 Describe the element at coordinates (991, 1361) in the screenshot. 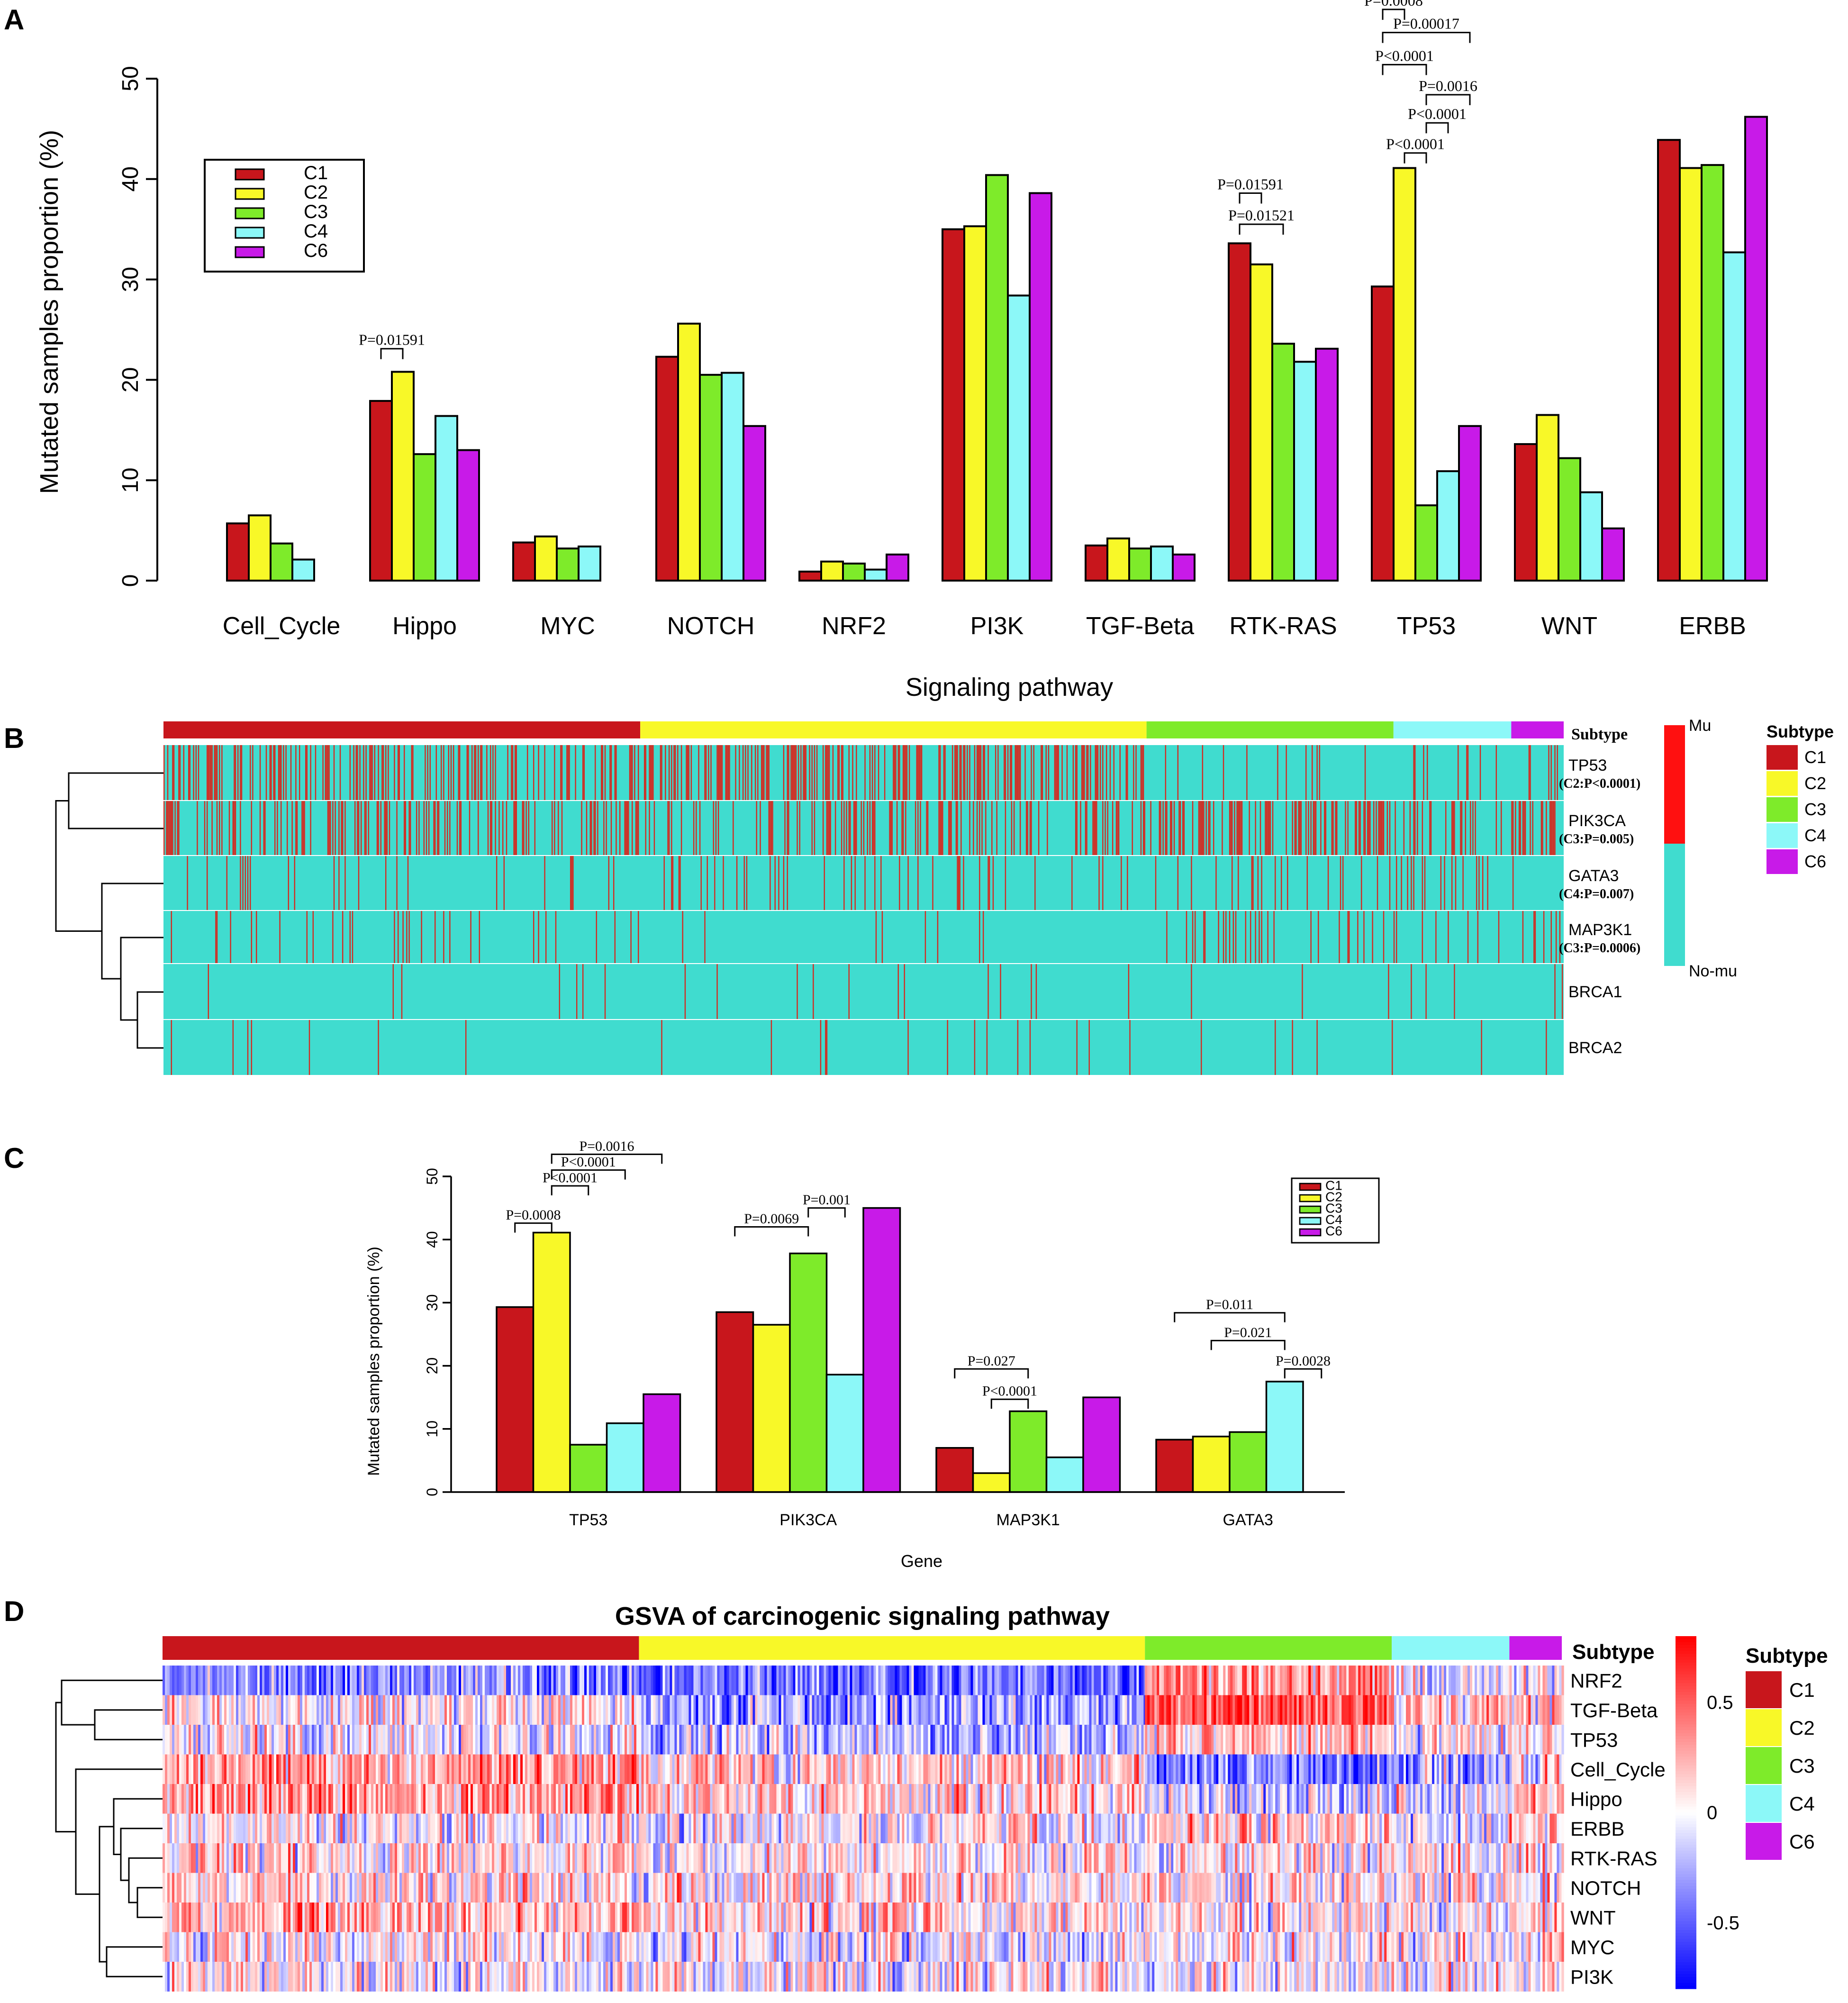

I see `p-value-label: P=0.027` at that location.